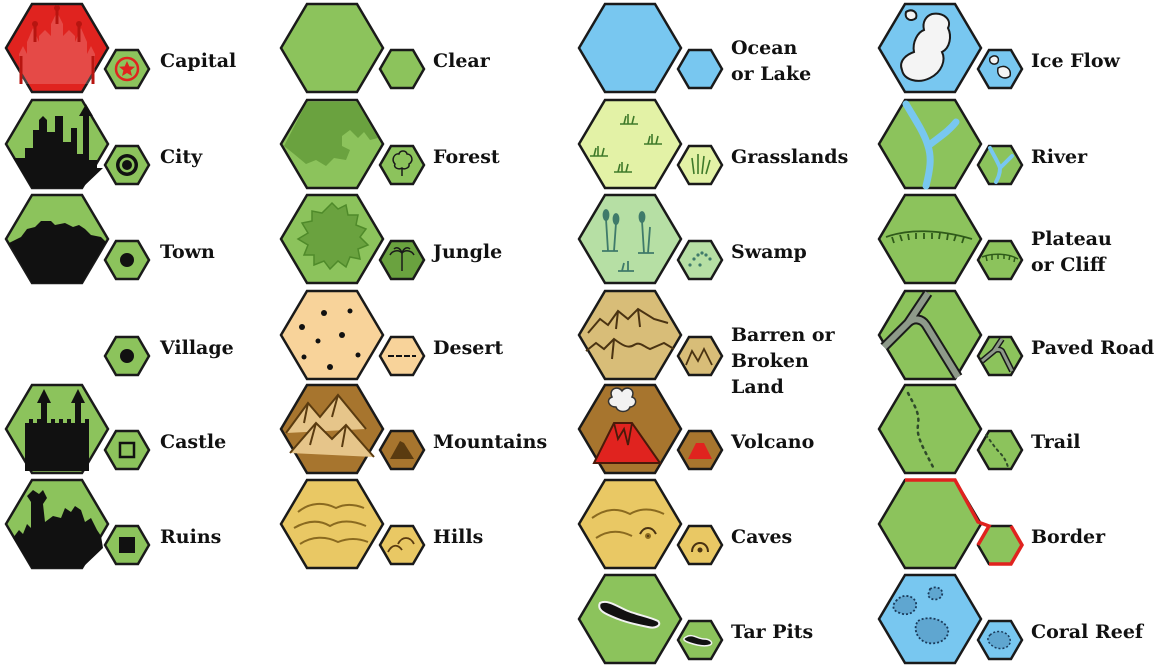 This screenshot has height=665, width=1160. Describe the element at coordinates (331, 134) in the screenshot. I see `forest-canopy-icon` at that location.